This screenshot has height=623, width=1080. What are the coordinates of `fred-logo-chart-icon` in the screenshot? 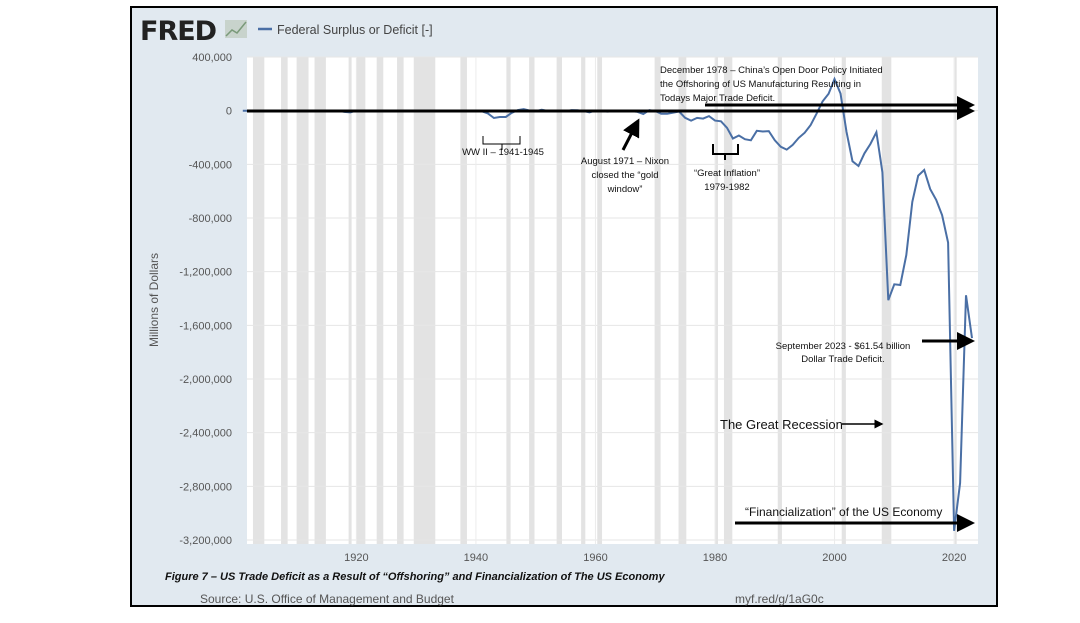 It's located at (236, 29).